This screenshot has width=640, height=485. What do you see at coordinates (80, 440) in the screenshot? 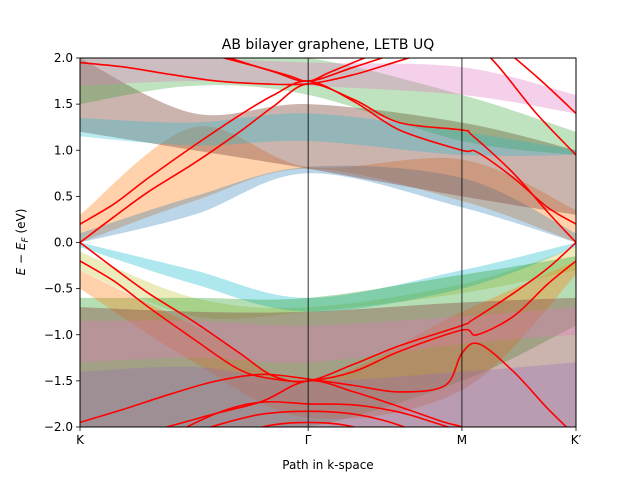
I see `x-tick-label-0: K` at bounding box center [80, 440].